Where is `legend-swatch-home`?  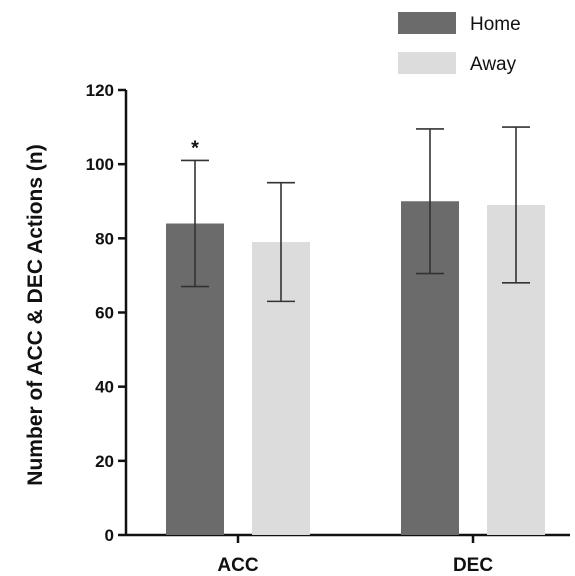
legend-swatch-home is located at coordinates (427, 23).